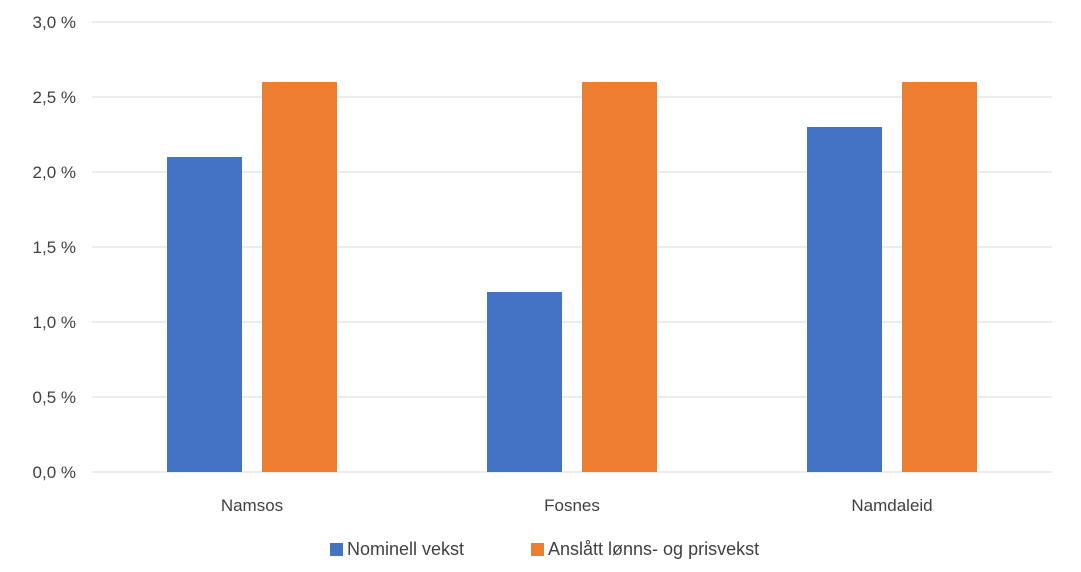 This screenshot has height=572, width=1081. Describe the element at coordinates (54, 97) in the screenshot. I see `y-tick-label: 2,5 %` at that location.